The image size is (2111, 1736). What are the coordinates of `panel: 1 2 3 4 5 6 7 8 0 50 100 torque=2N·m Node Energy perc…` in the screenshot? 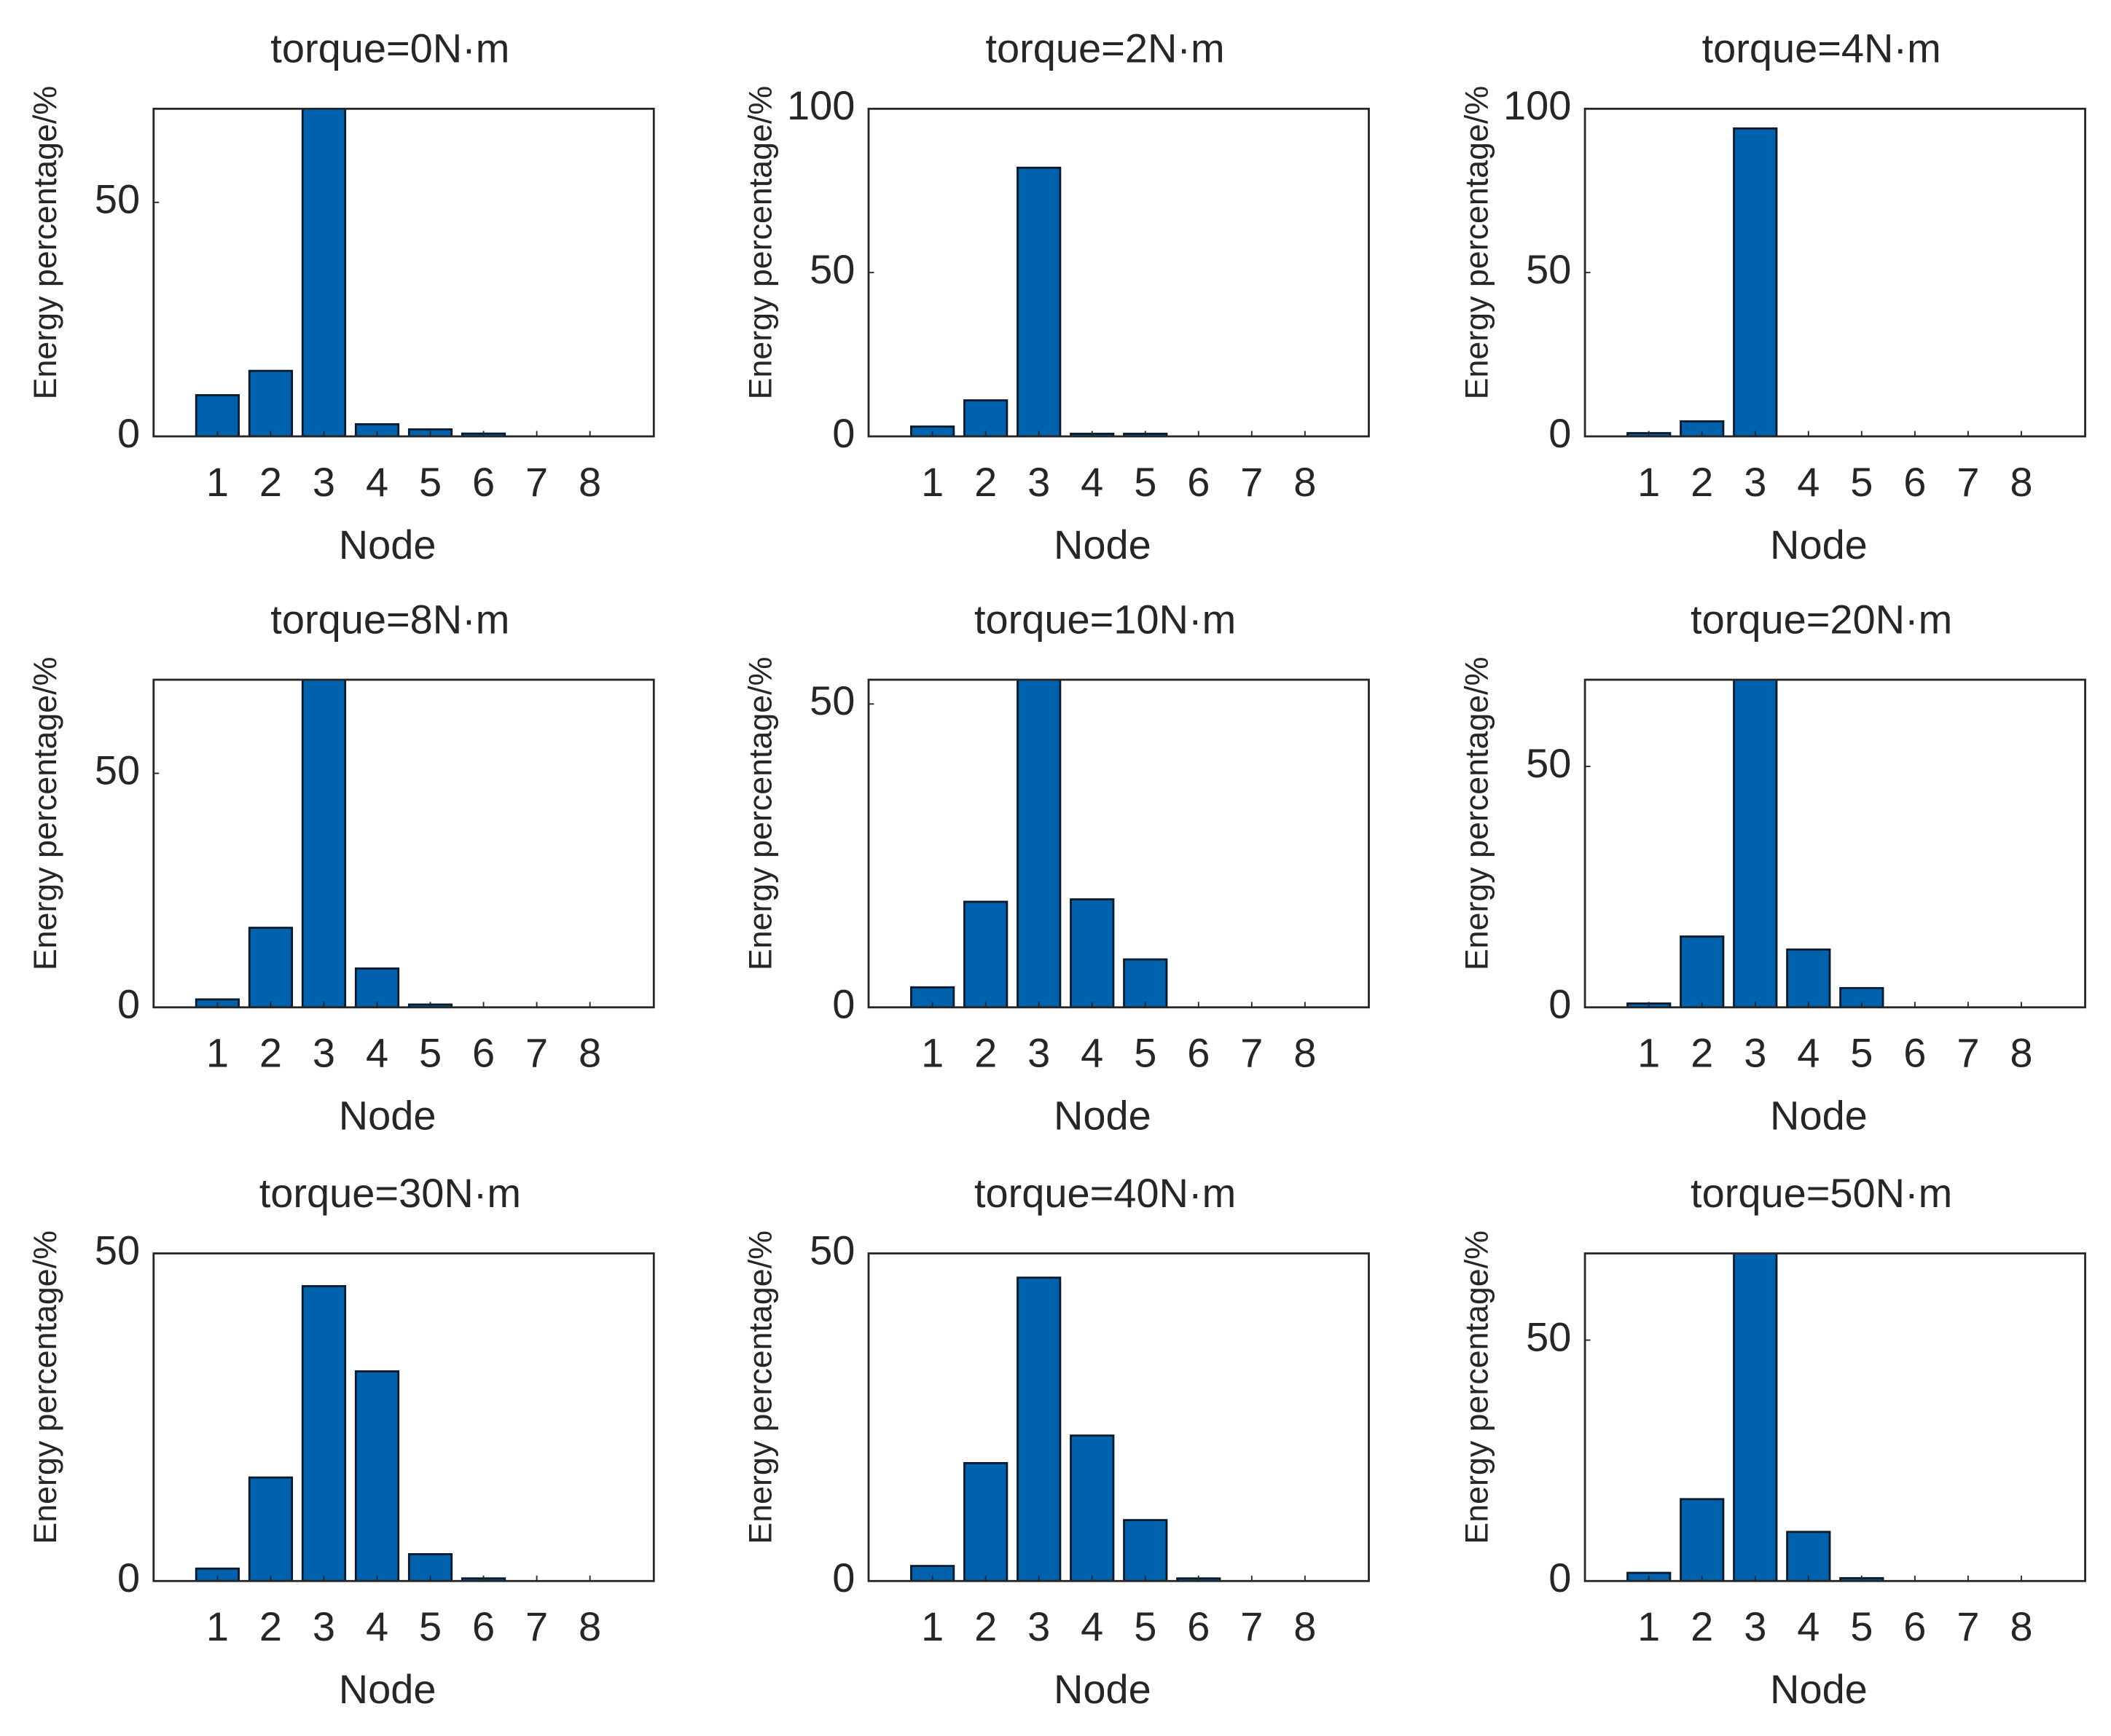 It's located at (1056, 296).